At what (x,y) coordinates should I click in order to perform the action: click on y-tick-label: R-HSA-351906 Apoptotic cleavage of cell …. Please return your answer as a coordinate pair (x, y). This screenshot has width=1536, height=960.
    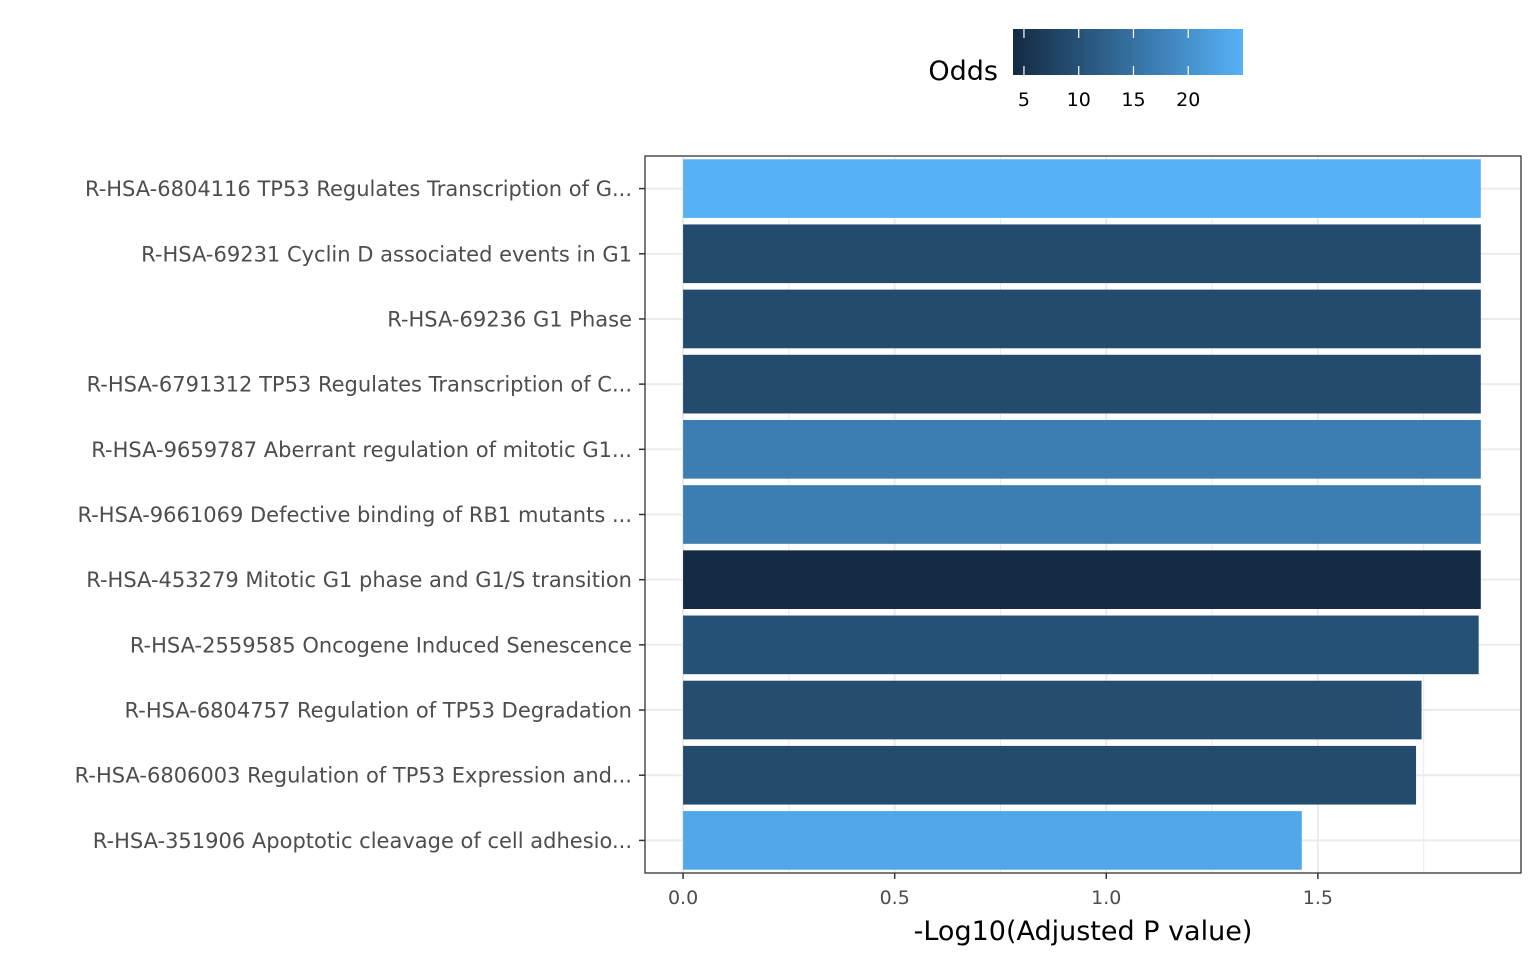
    Looking at the image, I should click on (362, 841).